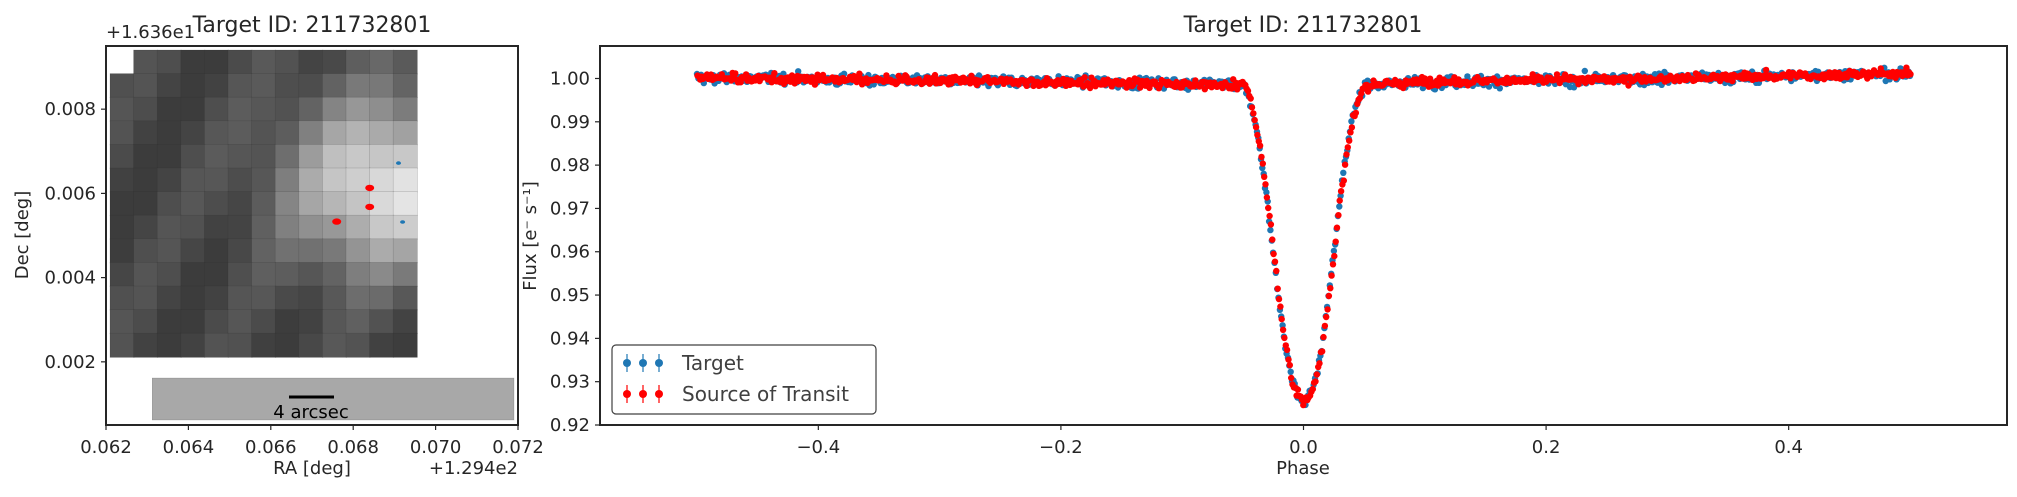  Describe the element at coordinates (1303, 25) in the screenshot. I see `lc-title: Target ID: 211732801` at that location.